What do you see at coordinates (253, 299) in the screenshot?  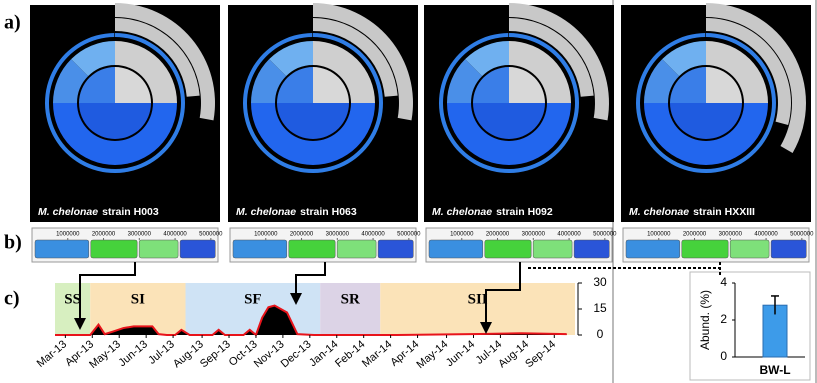 I see `phase-label: SF` at bounding box center [253, 299].